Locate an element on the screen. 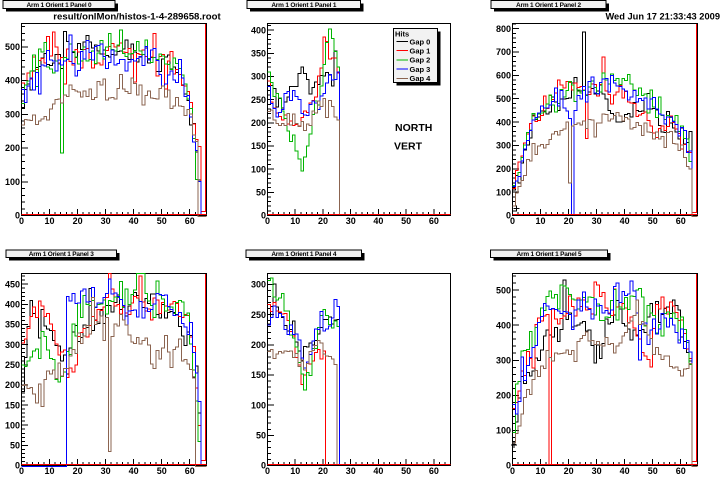 This screenshot has width=721, height=479. svg-text: Gap 2 is located at coordinates (420, 60).